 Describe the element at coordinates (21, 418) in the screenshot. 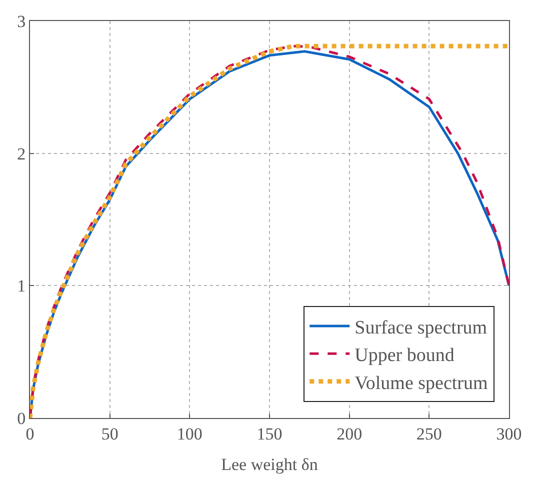

I see `y-tick-label: 0` at that location.